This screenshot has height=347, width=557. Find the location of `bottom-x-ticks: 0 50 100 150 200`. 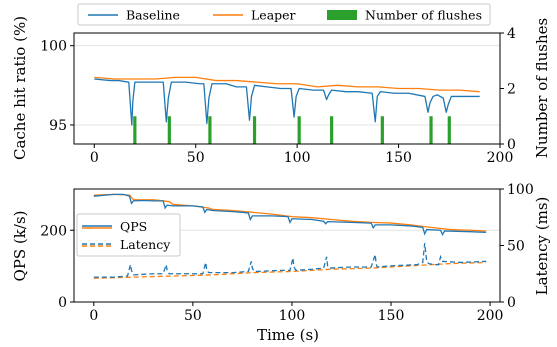

bottom-x-ticks: 0 50 100 150 200 is located at coordinates (296, 313).